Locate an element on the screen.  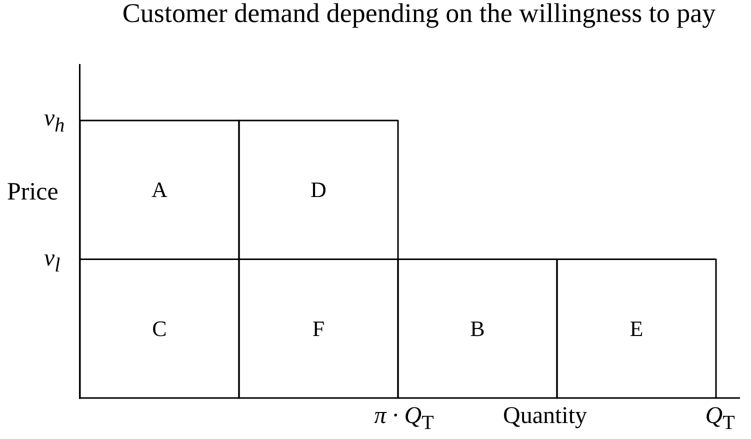
annotation: C is located at coordinates (159, 328).